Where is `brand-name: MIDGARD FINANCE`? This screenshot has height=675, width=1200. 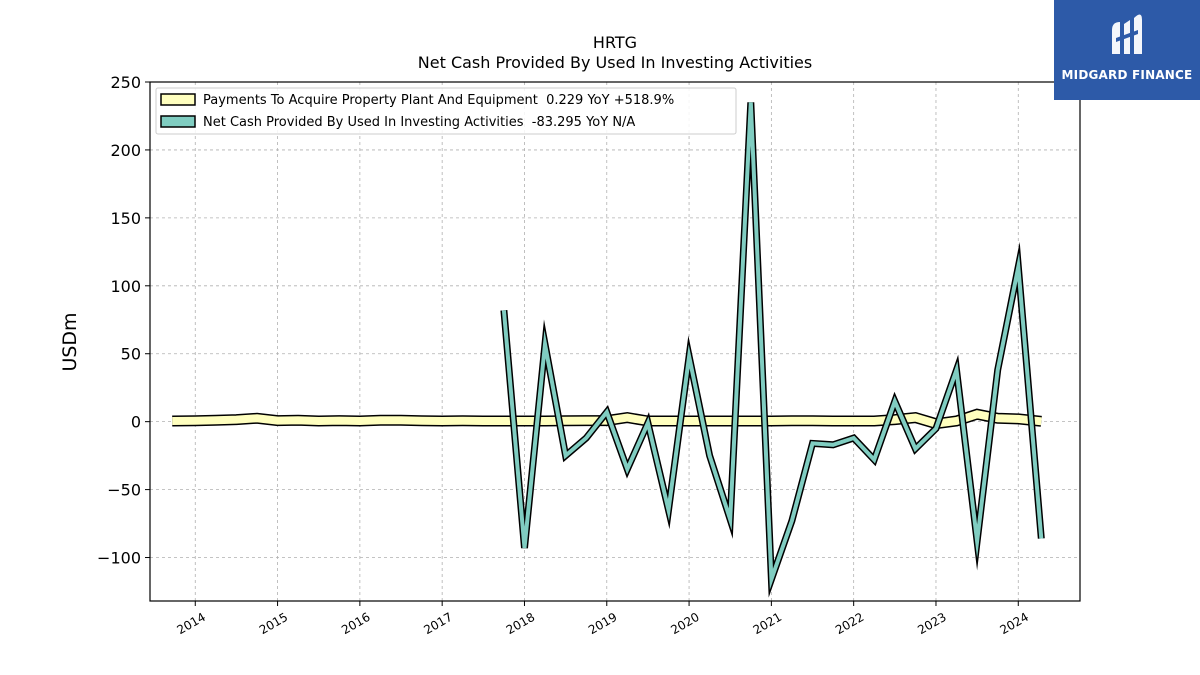
brand-name: MIDGARD FINANCE is located at coordinates (1127, 75).